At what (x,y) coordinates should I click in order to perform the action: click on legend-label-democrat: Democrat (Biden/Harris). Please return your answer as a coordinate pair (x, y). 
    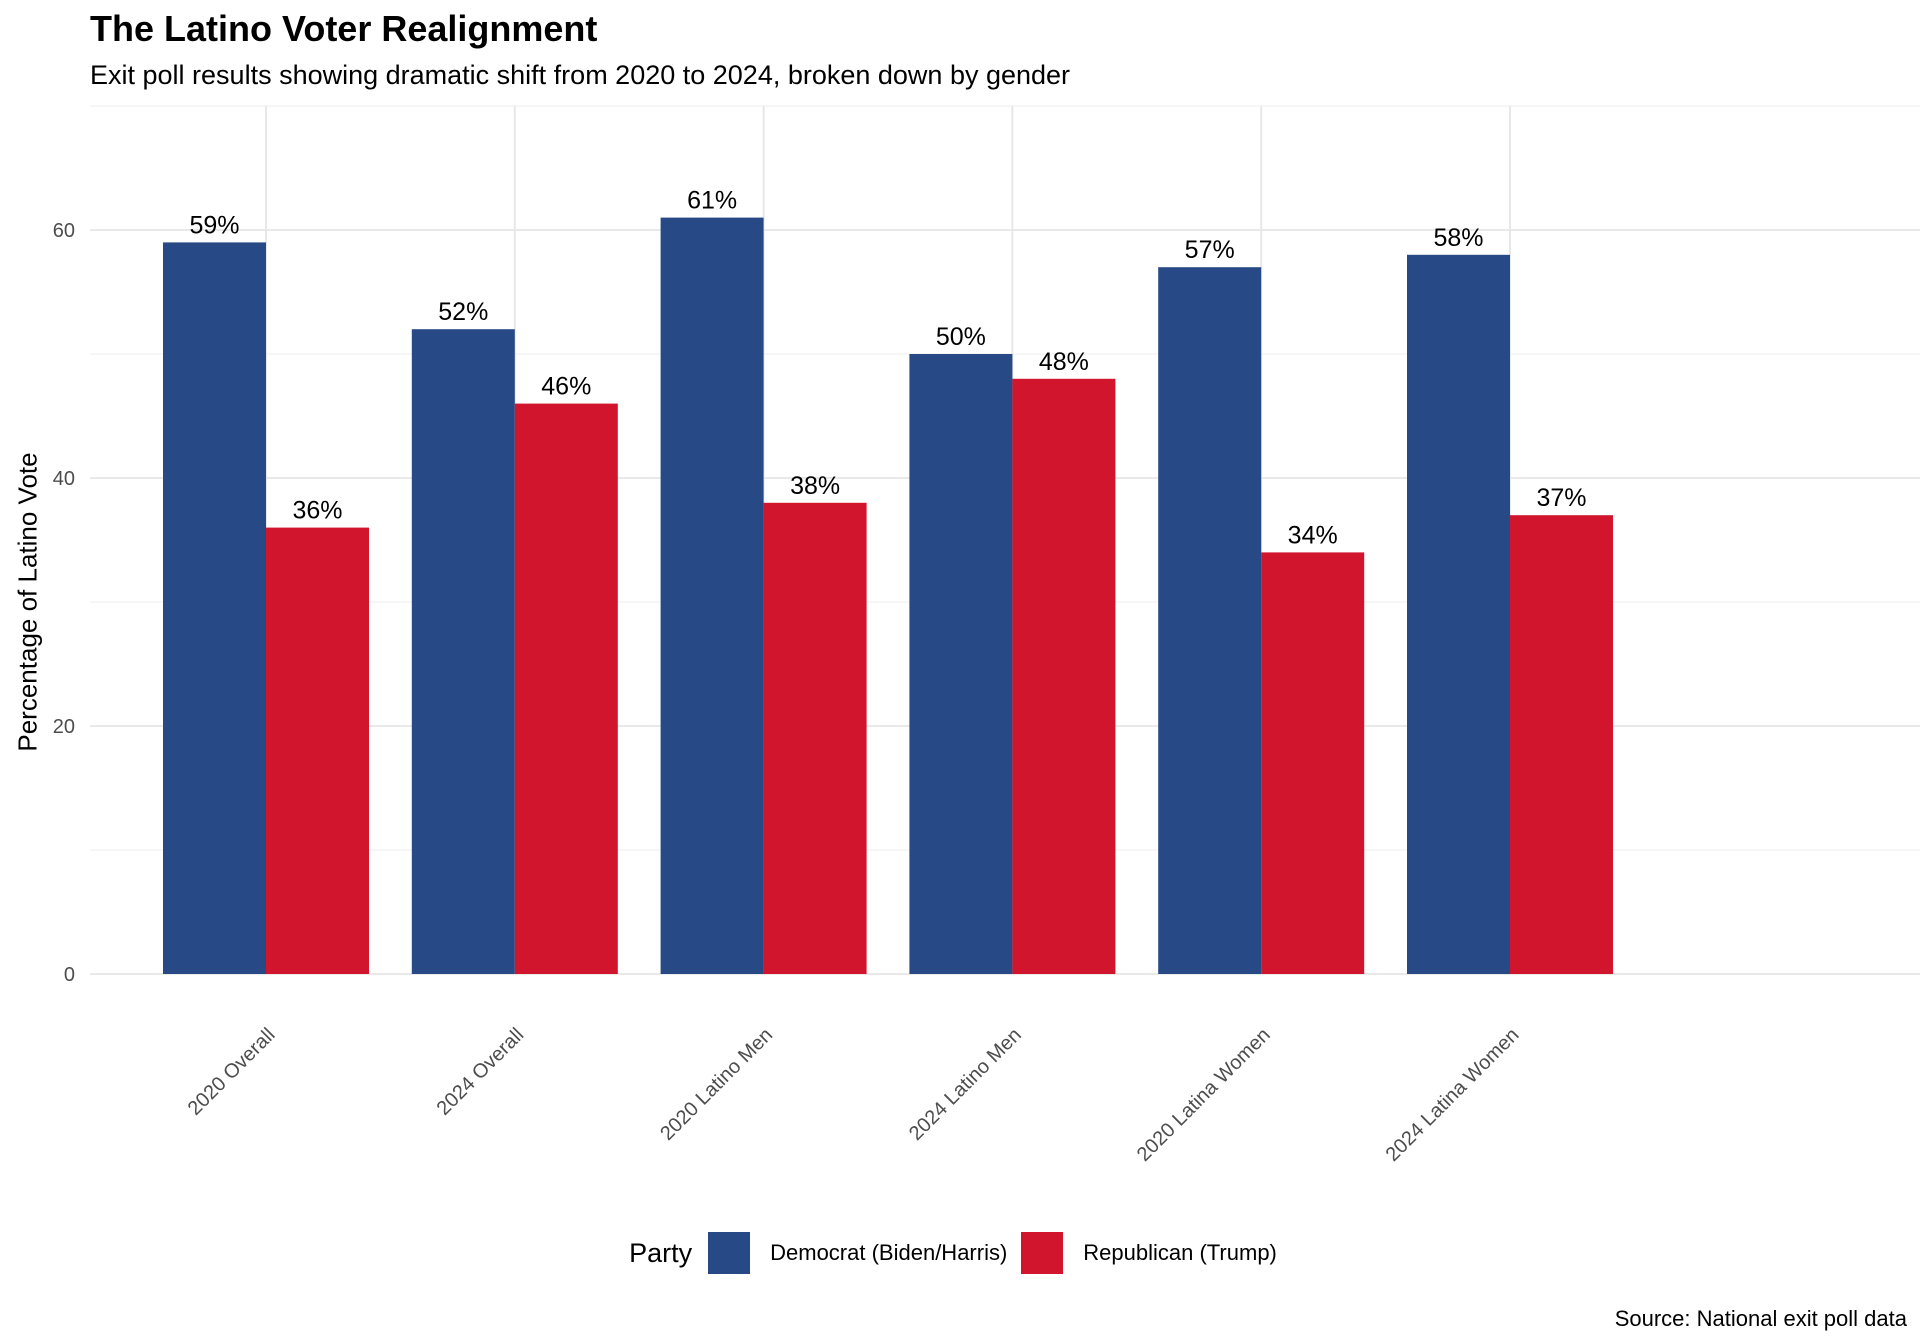
    Looking at the image, I should click on (889, 1252).